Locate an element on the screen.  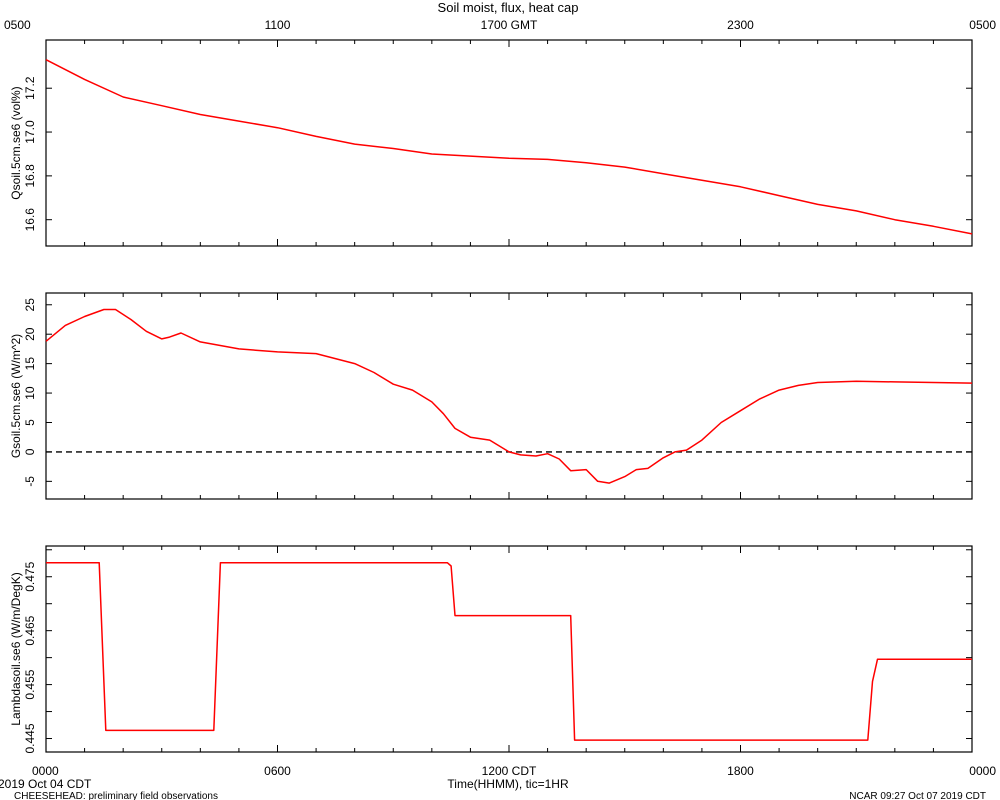
y-tick-label: 0.455 is located at coordinates (30, 684).